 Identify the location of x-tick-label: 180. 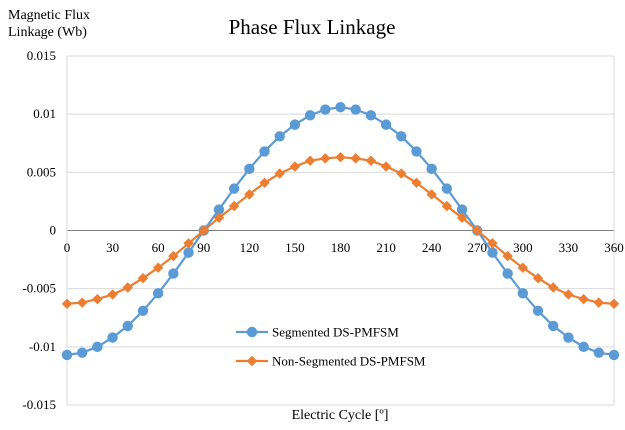
(341, 247).